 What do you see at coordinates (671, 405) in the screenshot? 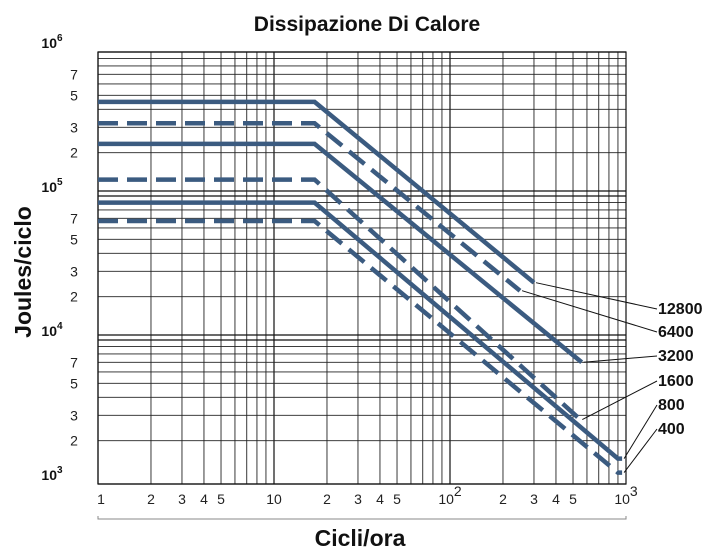
I see `legend-label-800: 800` at bounding box center [671, 405].